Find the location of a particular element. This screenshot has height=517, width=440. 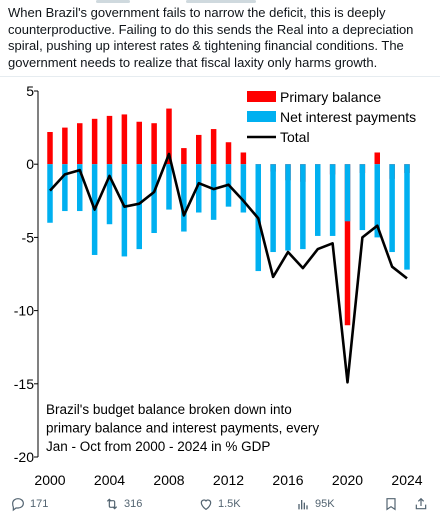

retweet-count: 316 is located at coordinates (133, 504).